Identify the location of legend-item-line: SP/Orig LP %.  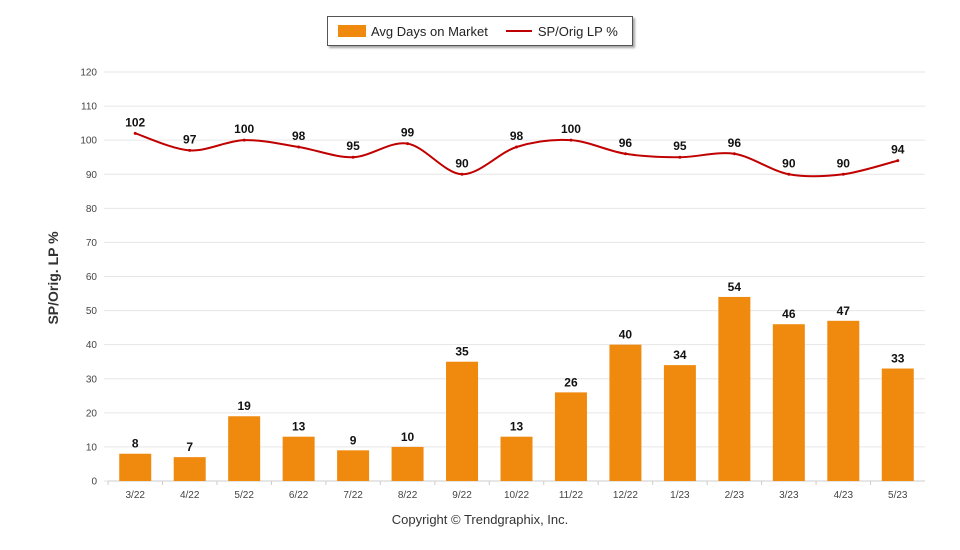
(553, 31).